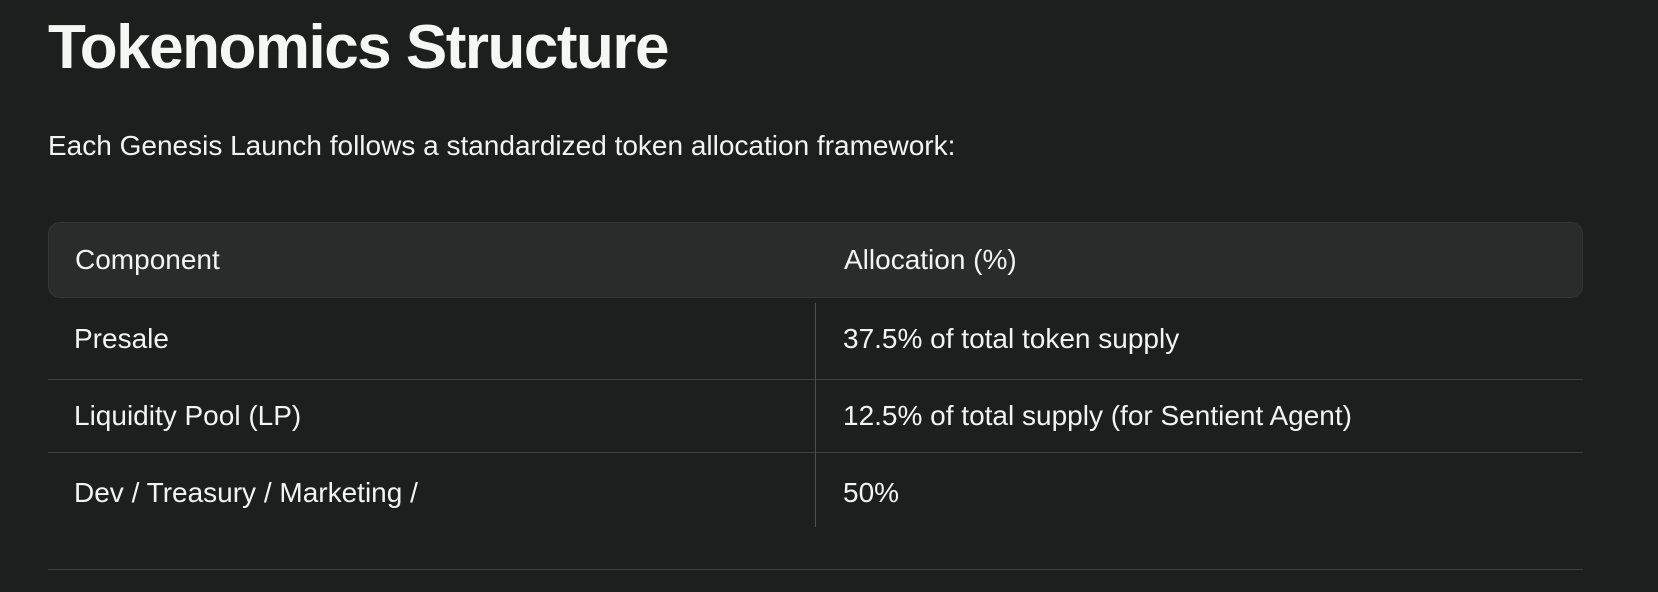  I want to click on cell-component: Presale, so click(121, 338).